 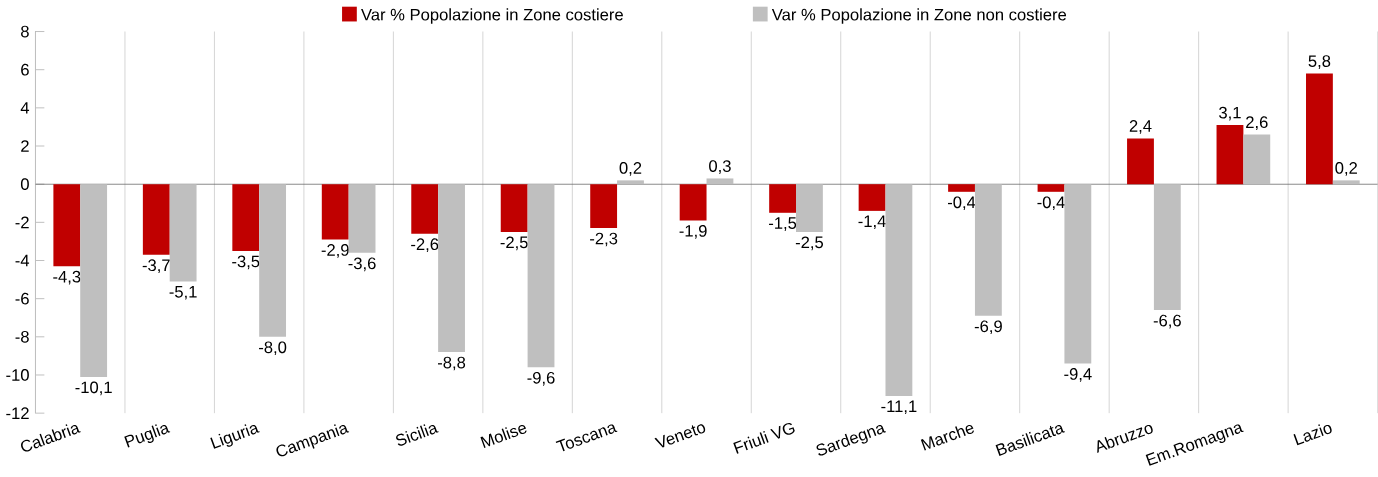 What do you see at coordinates (693, 232) in the screenshot?
I see `data-label: -1,9` at bounding box center [693, 232].